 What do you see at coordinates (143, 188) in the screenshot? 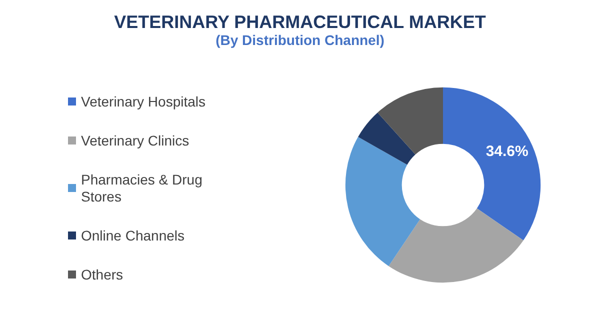
I see `legend-label: Pharmacies & Drug Stores` at bounding box center [143, 188].